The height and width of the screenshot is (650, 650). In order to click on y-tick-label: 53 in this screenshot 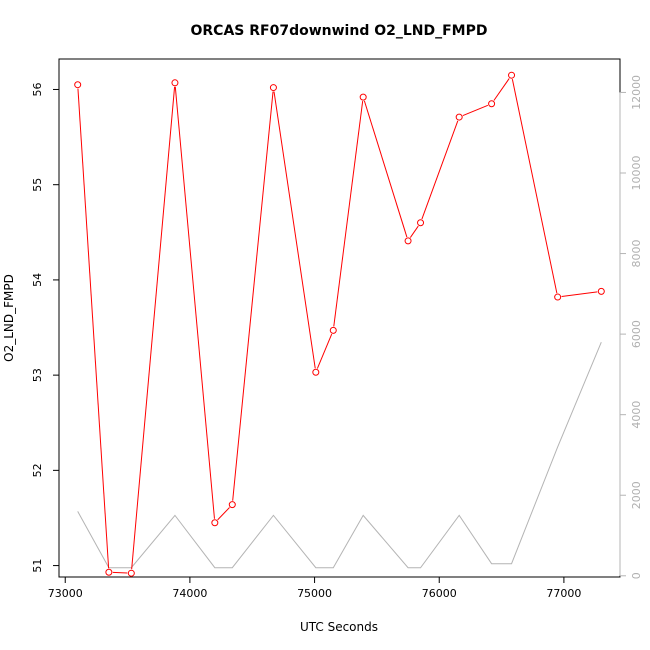, I will do `click(37, 375)`.